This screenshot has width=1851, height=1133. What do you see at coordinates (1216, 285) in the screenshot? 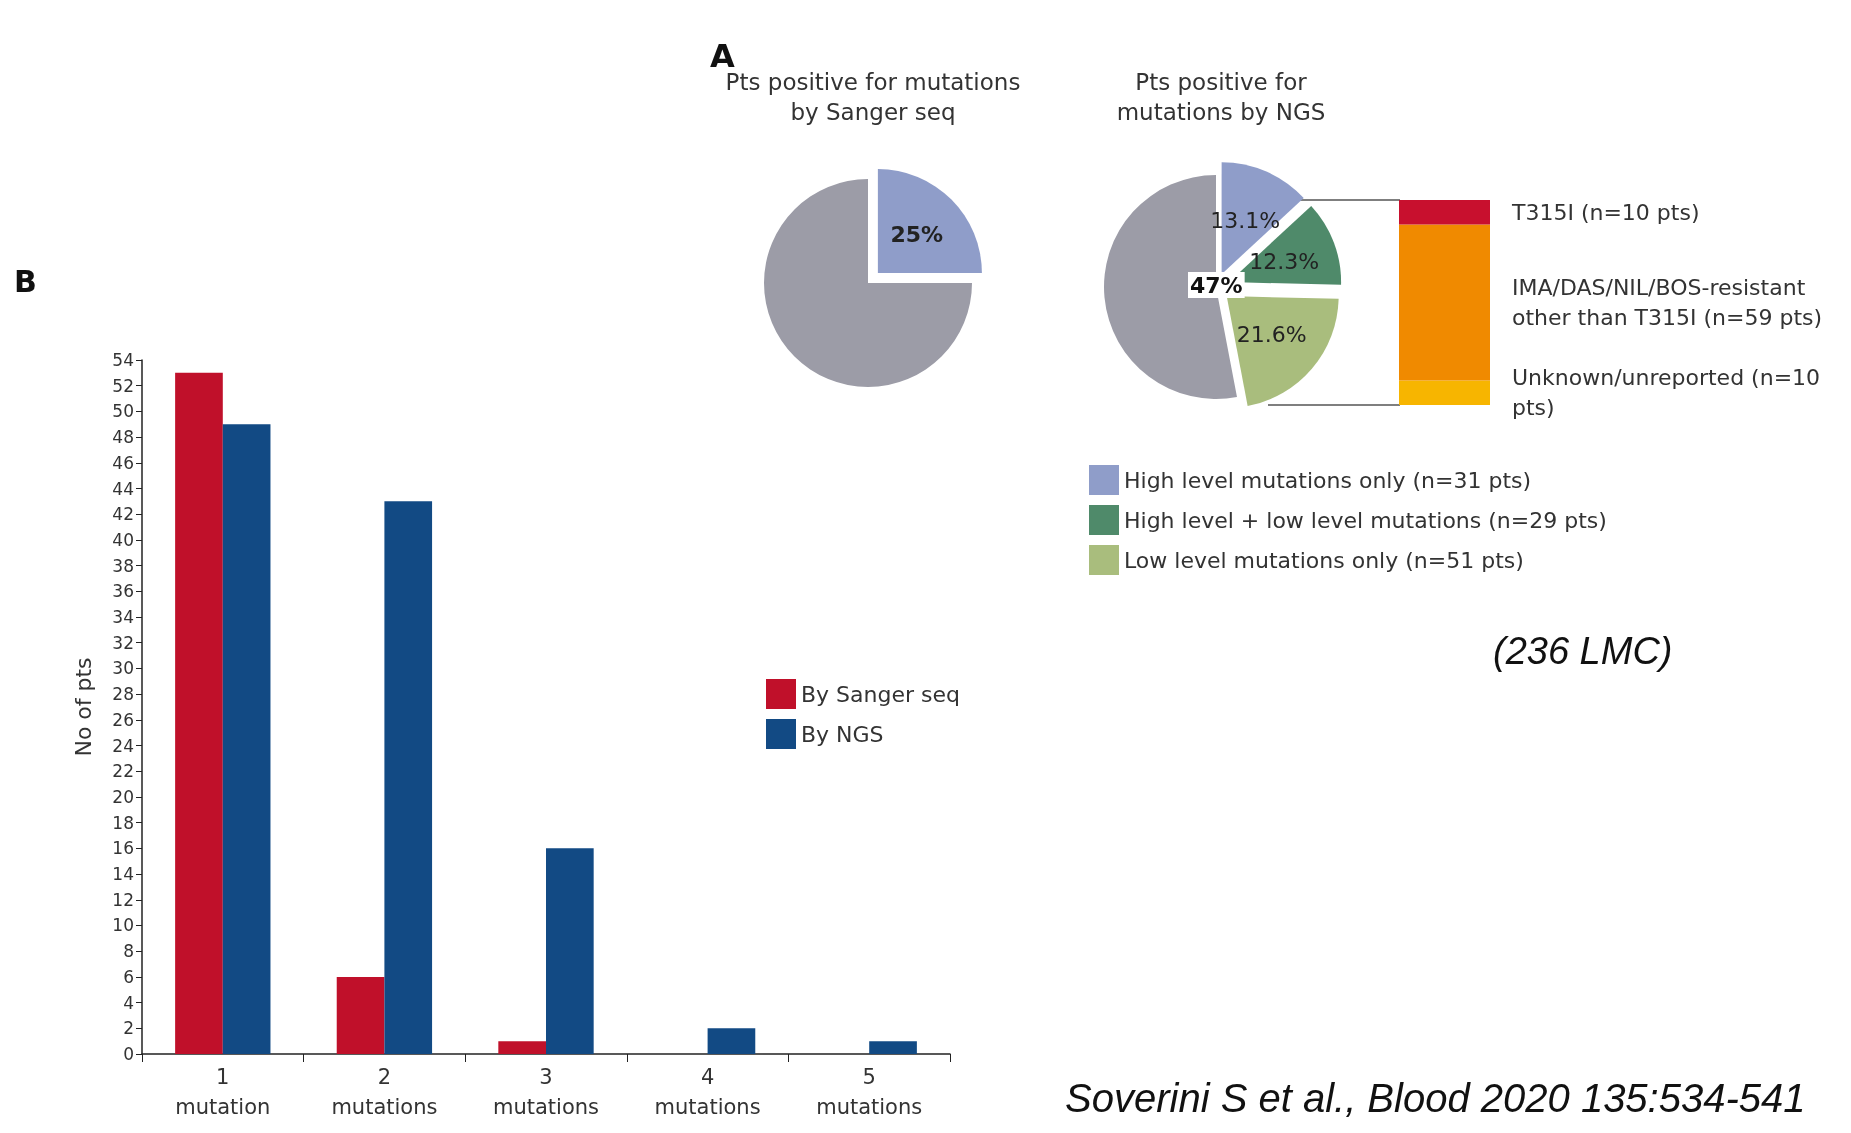
I see `text: 47%` at bounding box center [1216, 285].